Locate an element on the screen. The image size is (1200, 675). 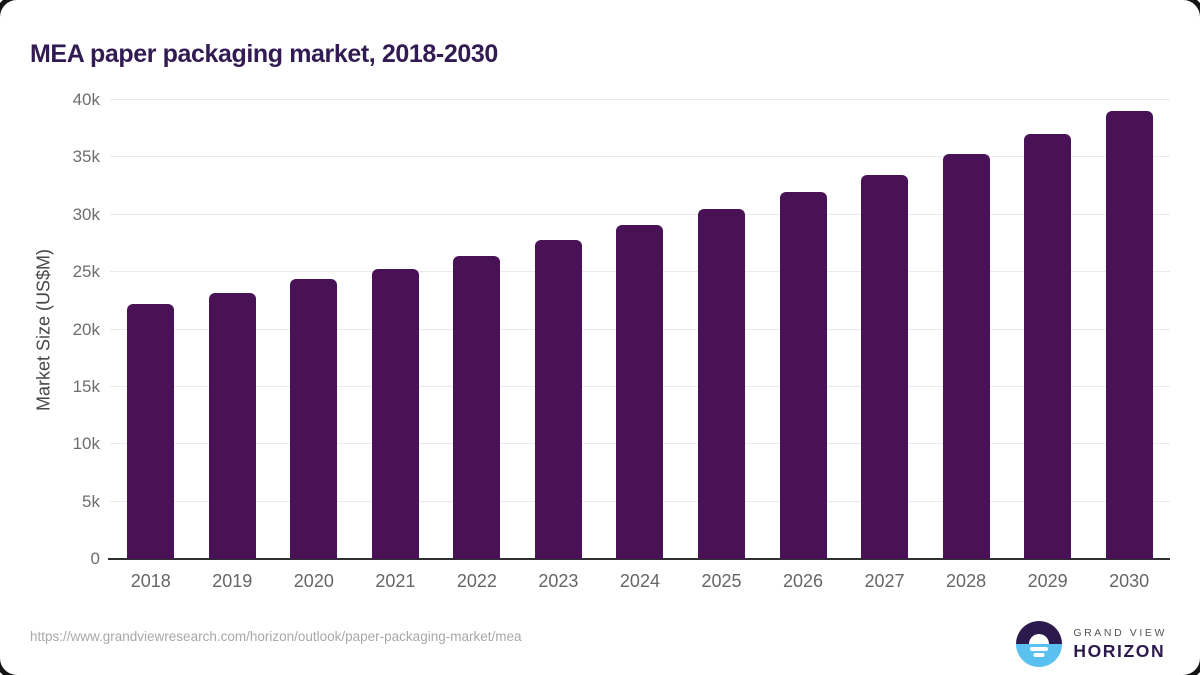
horizon-sun-icon is located at coordinates (1039, 644).